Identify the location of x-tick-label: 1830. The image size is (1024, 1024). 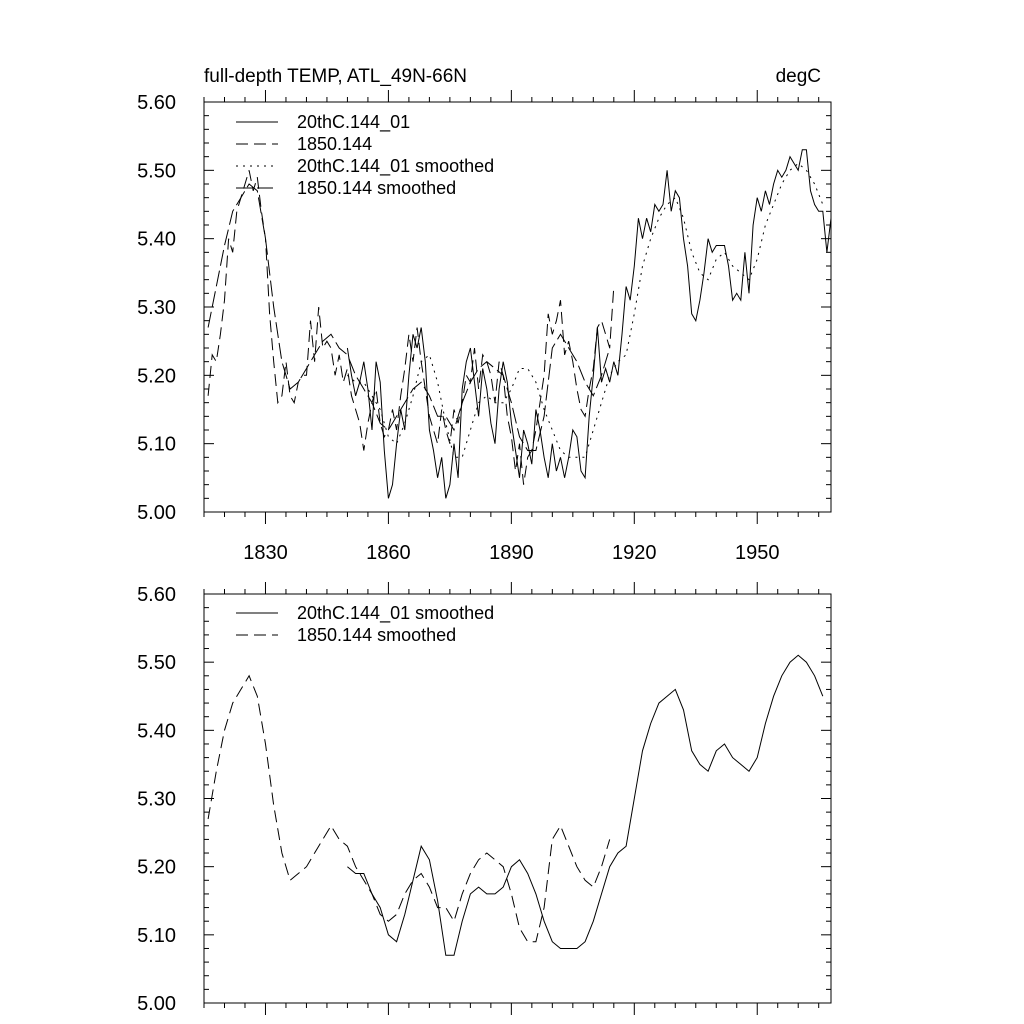
(265, 553).